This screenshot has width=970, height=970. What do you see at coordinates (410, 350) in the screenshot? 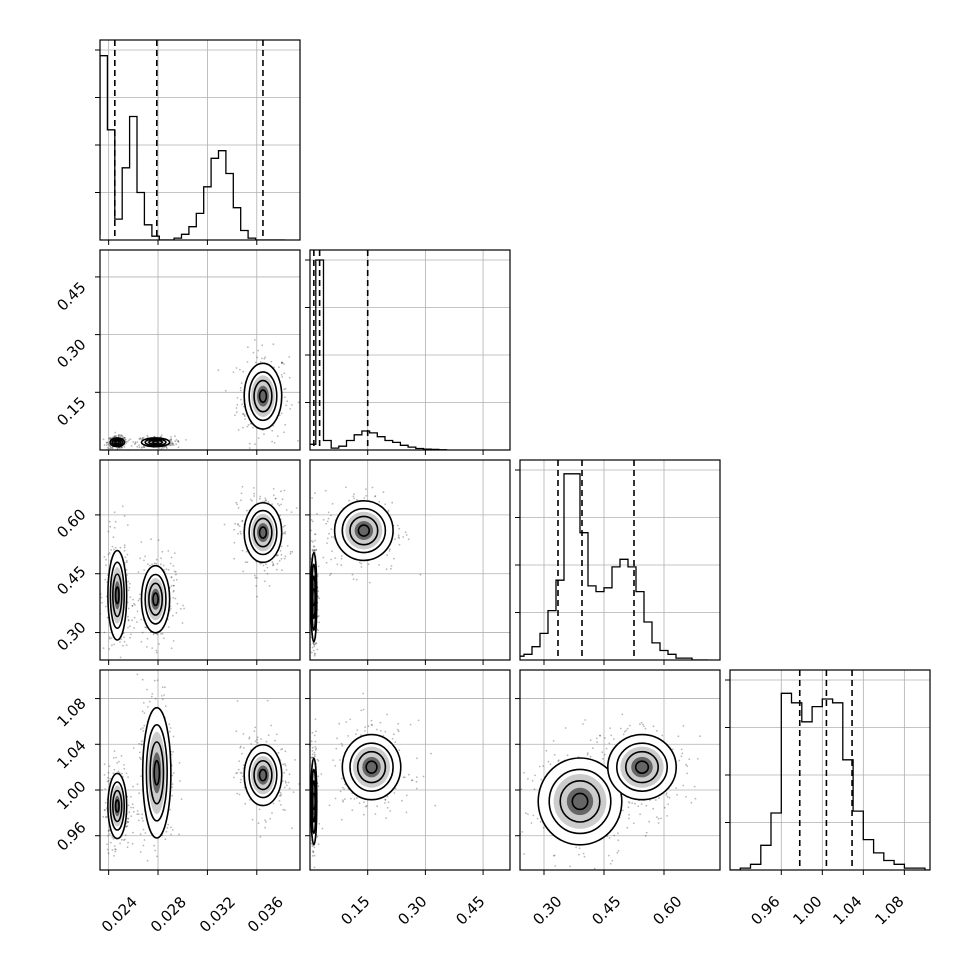
I see `panel-background` at bounding box center [410, 350].